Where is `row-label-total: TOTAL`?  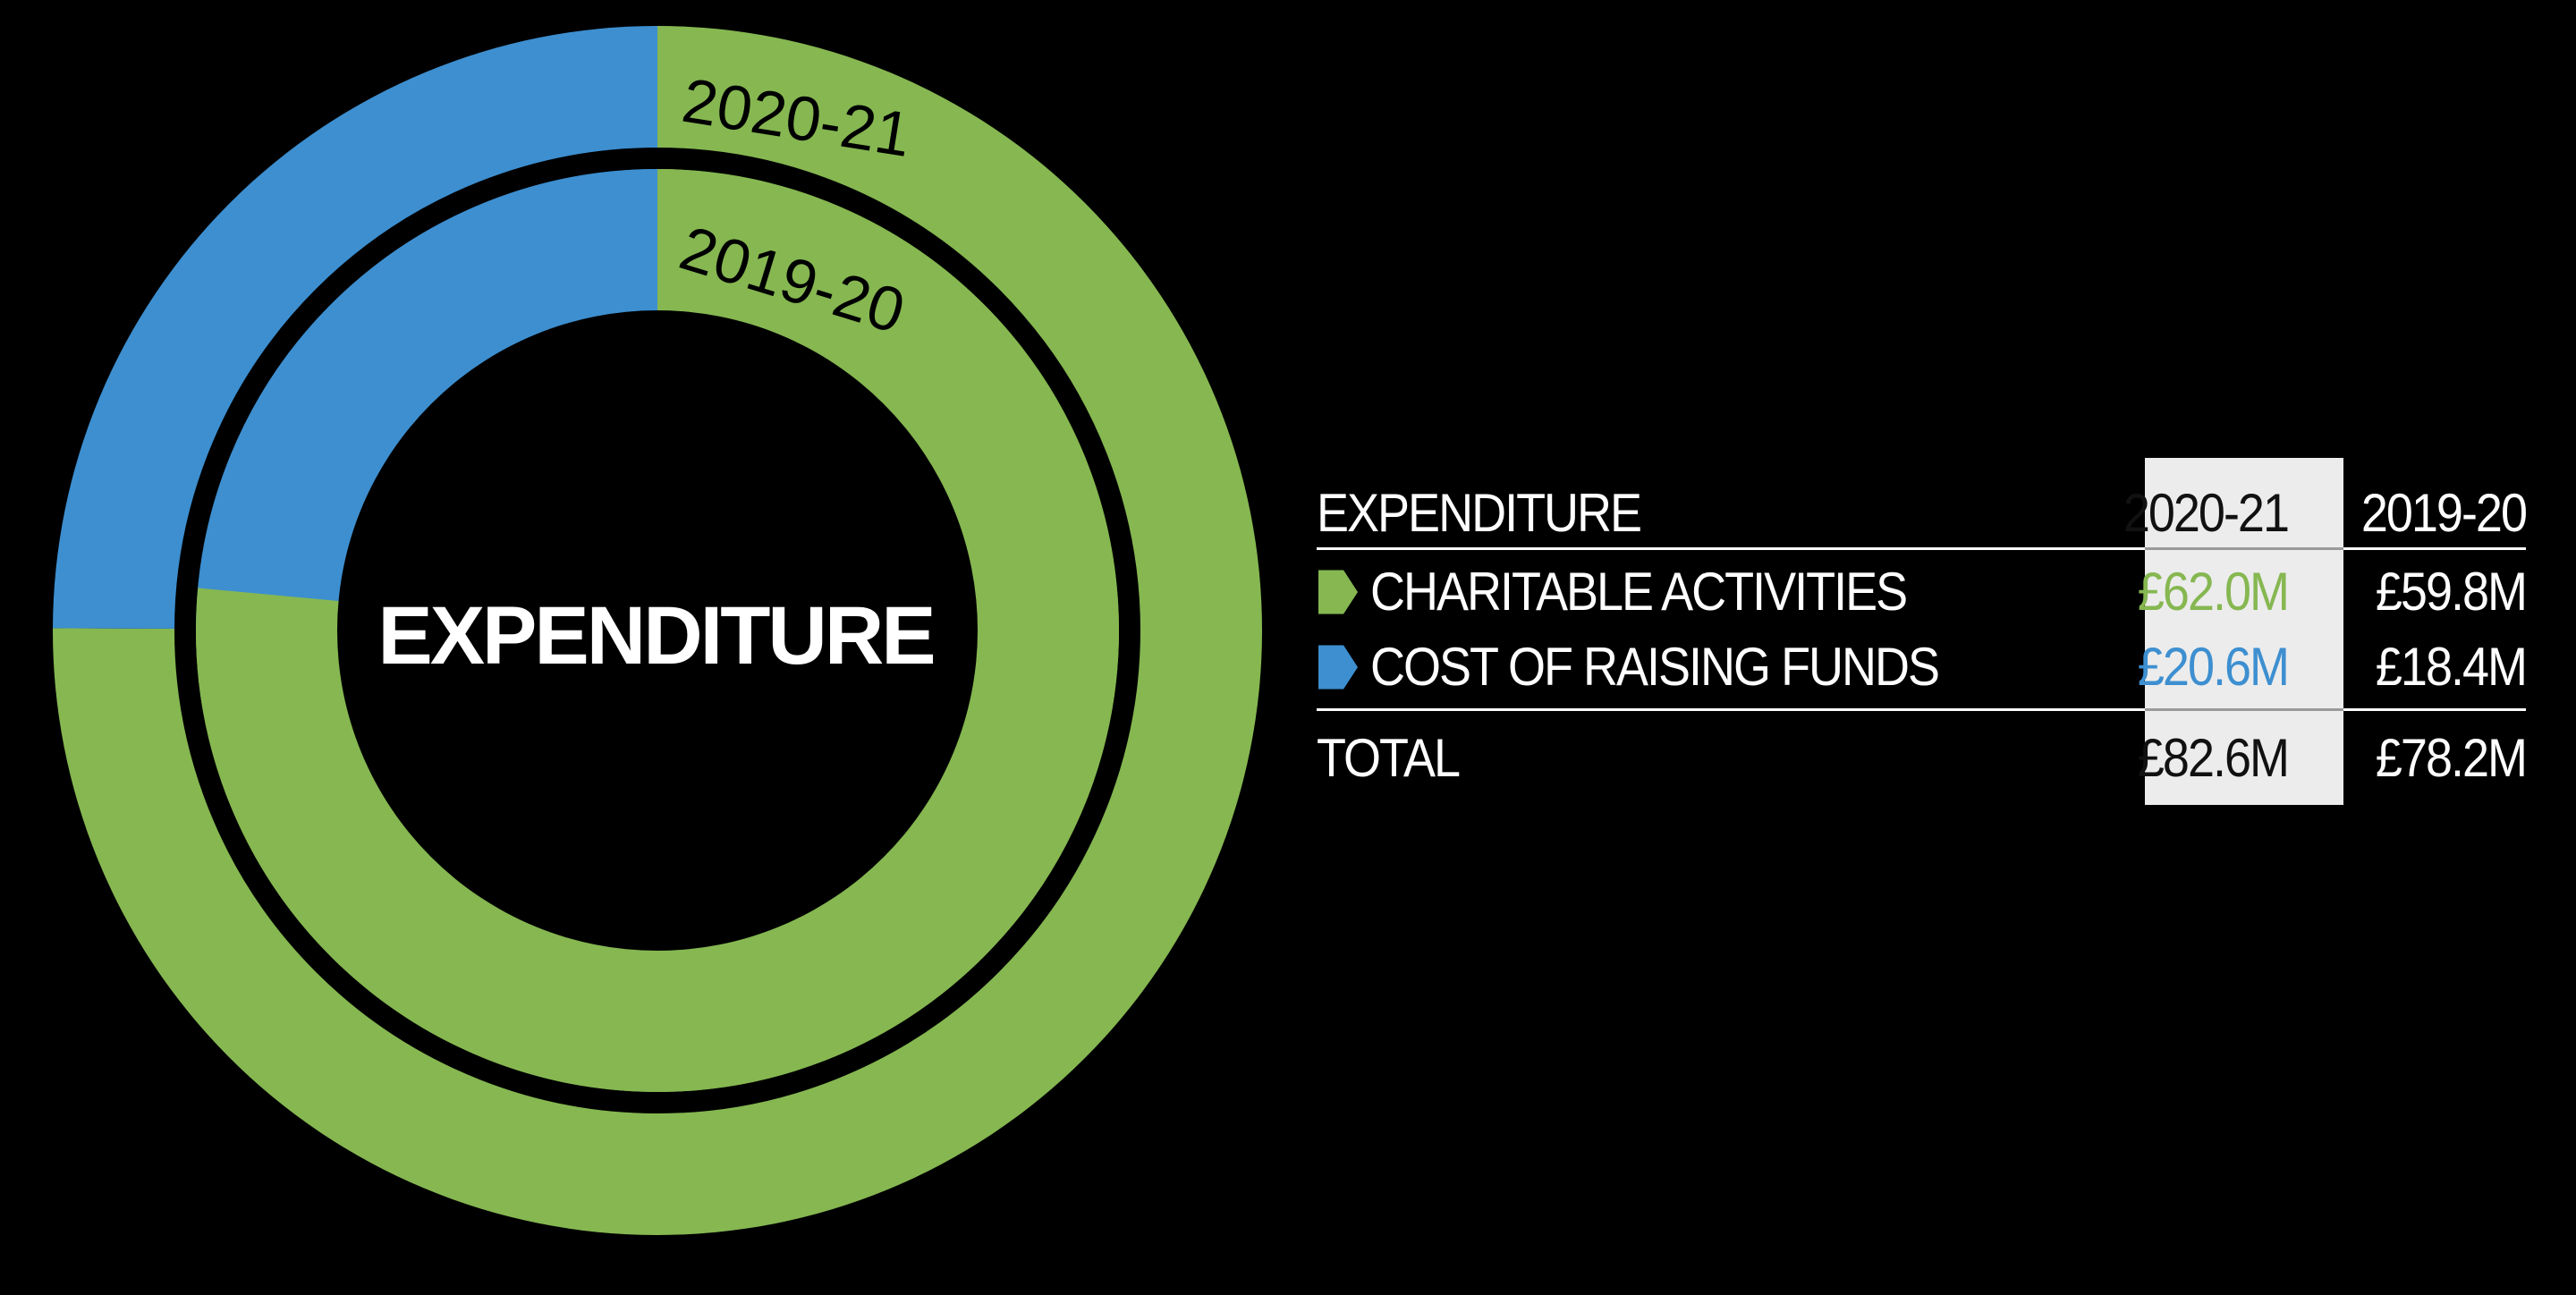
row-label-total: TOTAL is located at coordinates (1389, 758).